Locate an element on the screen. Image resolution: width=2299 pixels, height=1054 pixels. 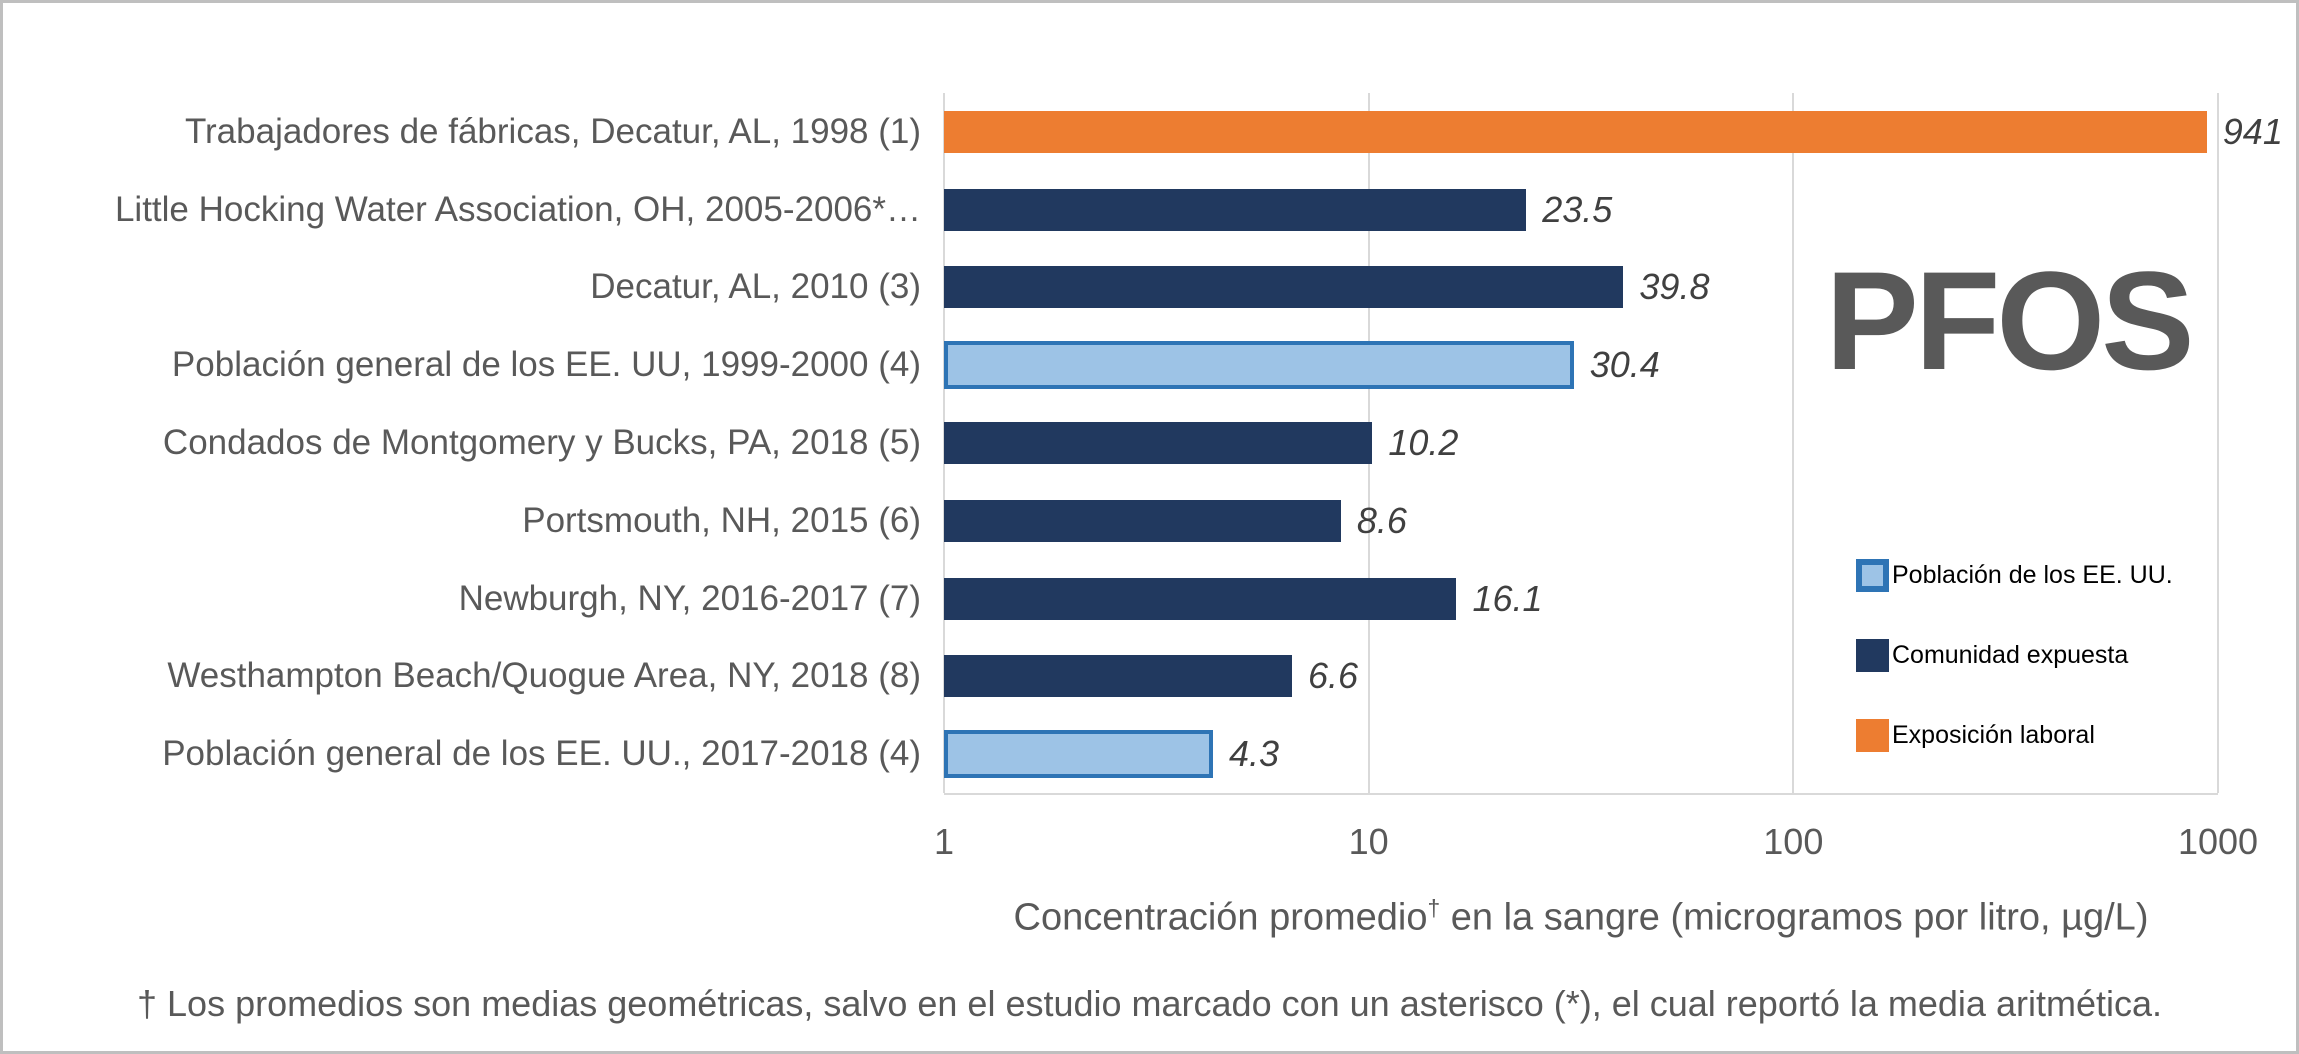
x-axis-ticks: 1 10 100 1000 is located at coordinates (1596, 844).